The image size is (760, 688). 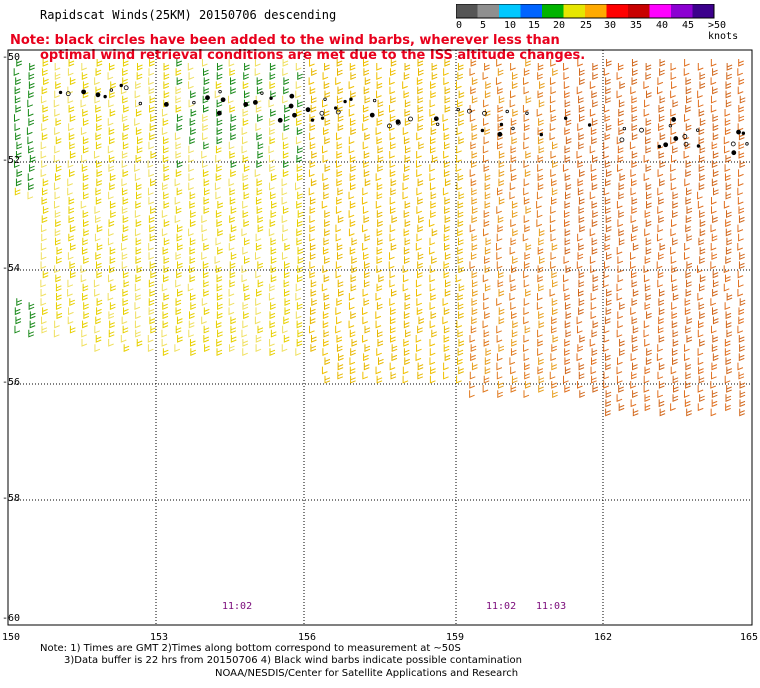 What do you see at coordinates (749, 637) in the screenshot?
I see `lon-label: 165` at bounding box center [749, 637].